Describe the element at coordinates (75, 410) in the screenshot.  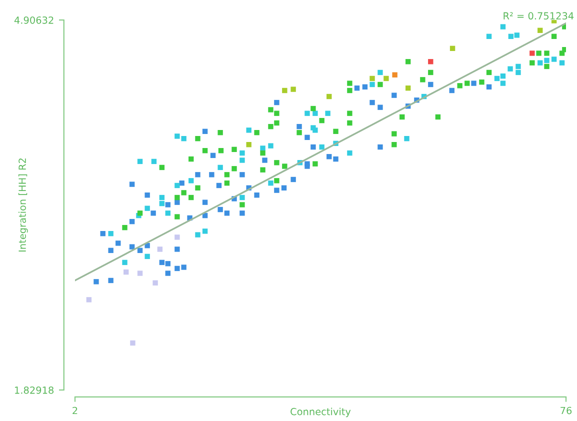
I see `x-tick-label: 2` at that location.